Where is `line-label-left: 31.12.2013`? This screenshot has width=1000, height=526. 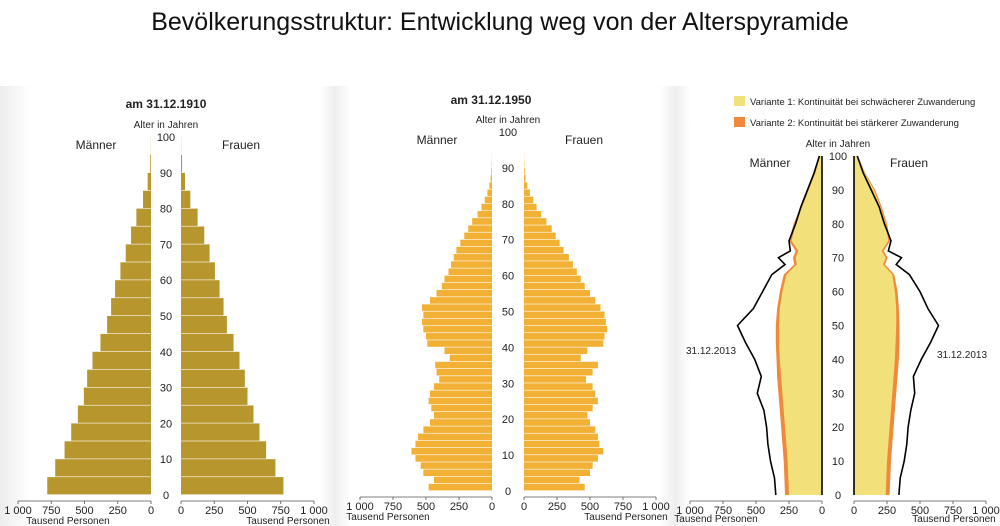 line-label-left: 31.12.2013 is located at coordinates (711, 351).